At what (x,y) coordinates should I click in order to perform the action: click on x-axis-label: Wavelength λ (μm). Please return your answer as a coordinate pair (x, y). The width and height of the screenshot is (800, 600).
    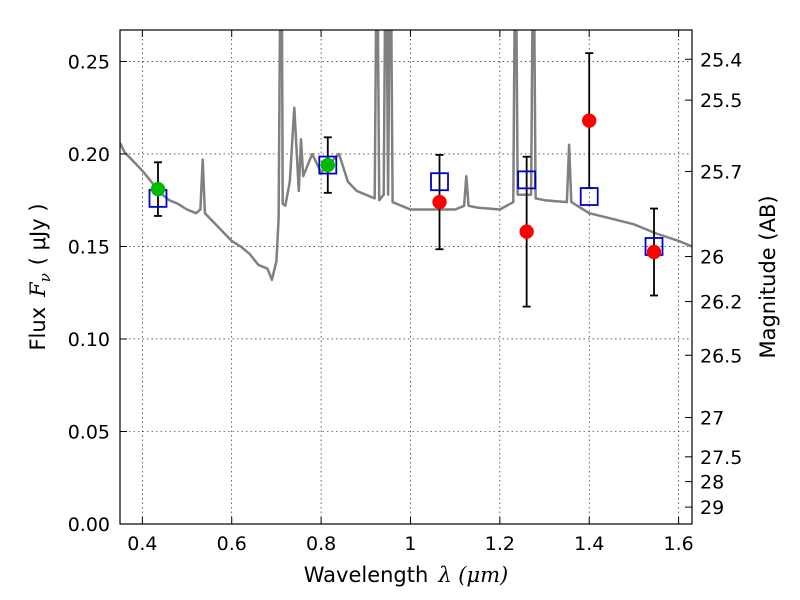
    Looking at the image, I should click on (406, 575).